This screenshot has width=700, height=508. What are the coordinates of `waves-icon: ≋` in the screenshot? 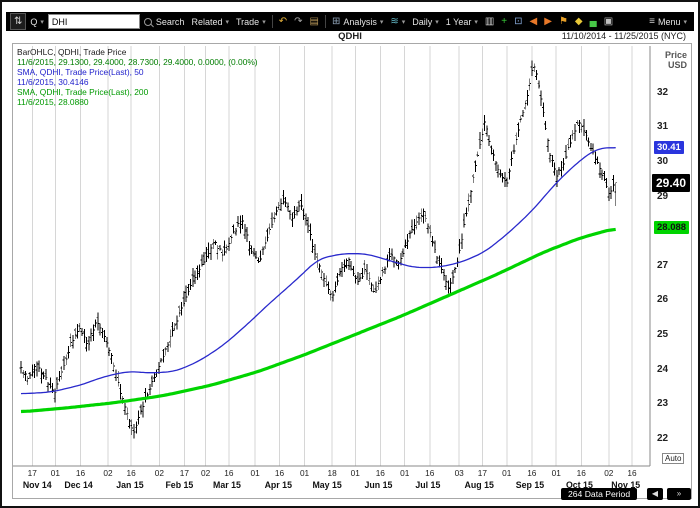 It's located at (394, 21).